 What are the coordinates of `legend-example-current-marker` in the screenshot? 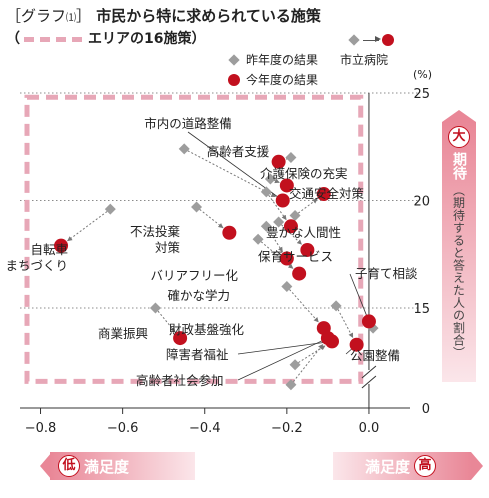 It's located at (388, 40).